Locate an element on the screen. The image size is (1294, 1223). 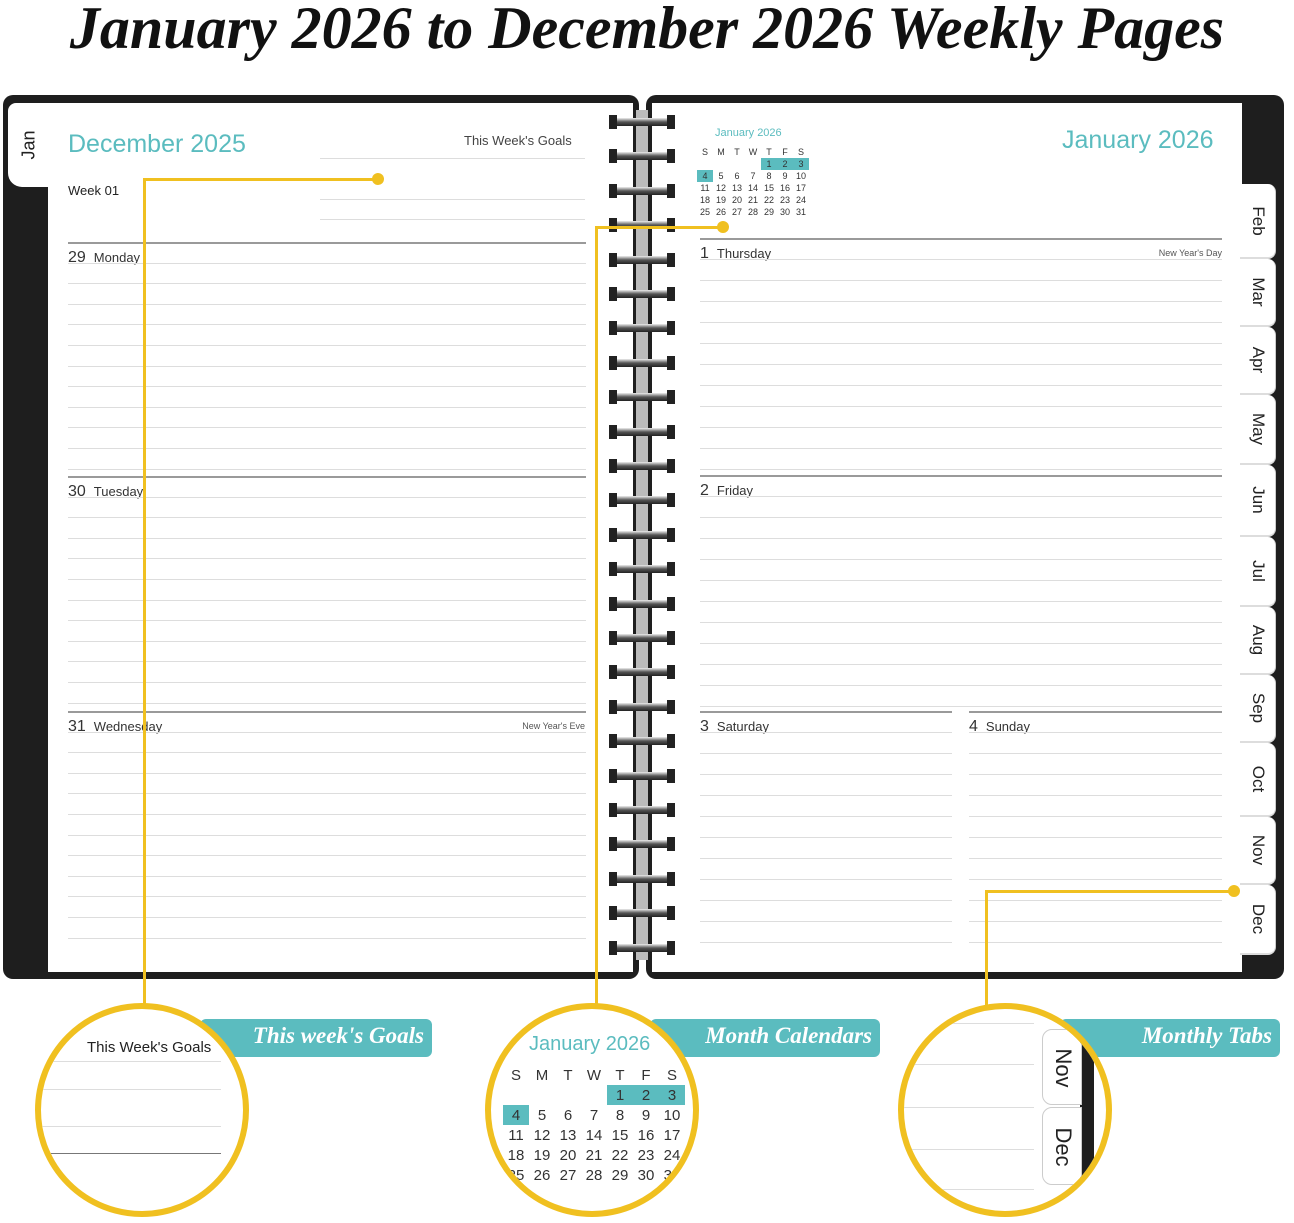
holiday-label: New Year's Eve is located at coordinates (553, 726).